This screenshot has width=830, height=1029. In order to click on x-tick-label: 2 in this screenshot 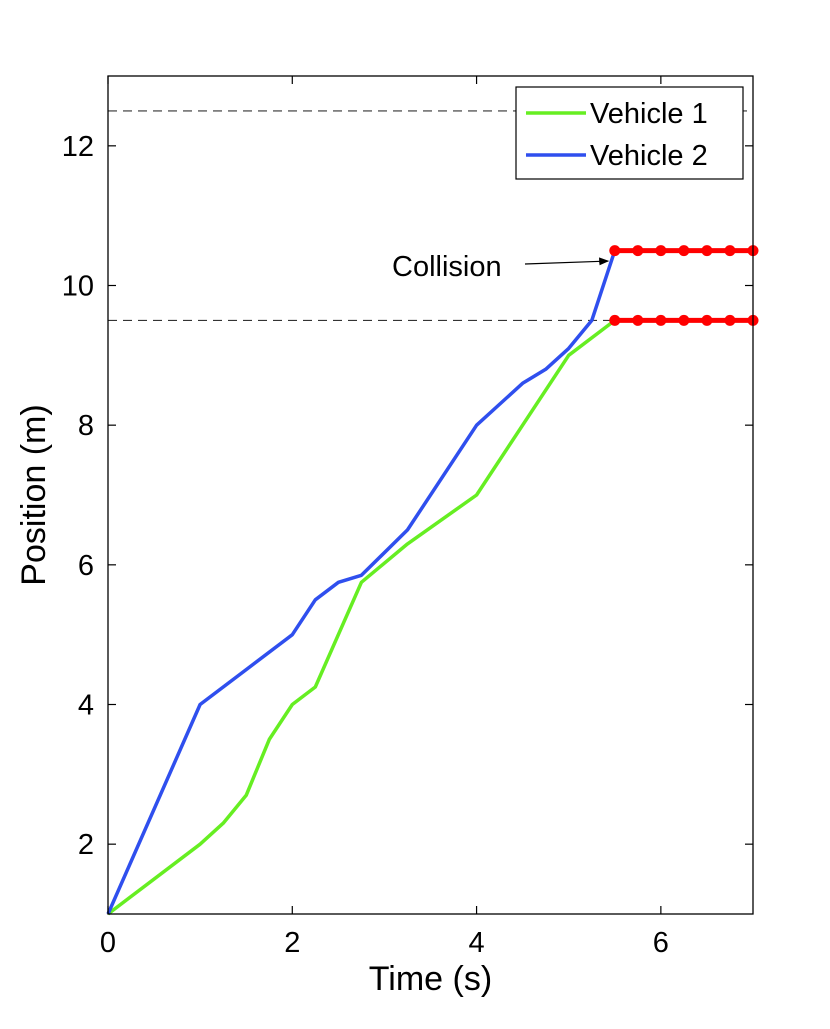, I will do `click(292, 943)`.